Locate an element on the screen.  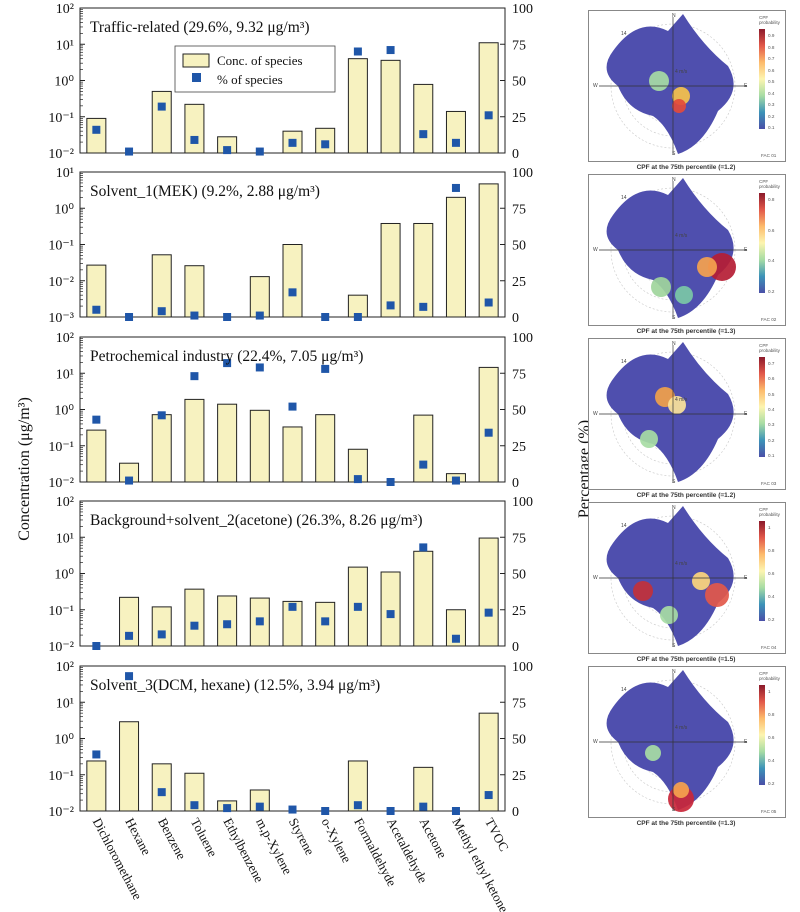
panel-title: Traffic-related (29.6%, 9.32 μg/m³) is located at coordinates (200, 27).